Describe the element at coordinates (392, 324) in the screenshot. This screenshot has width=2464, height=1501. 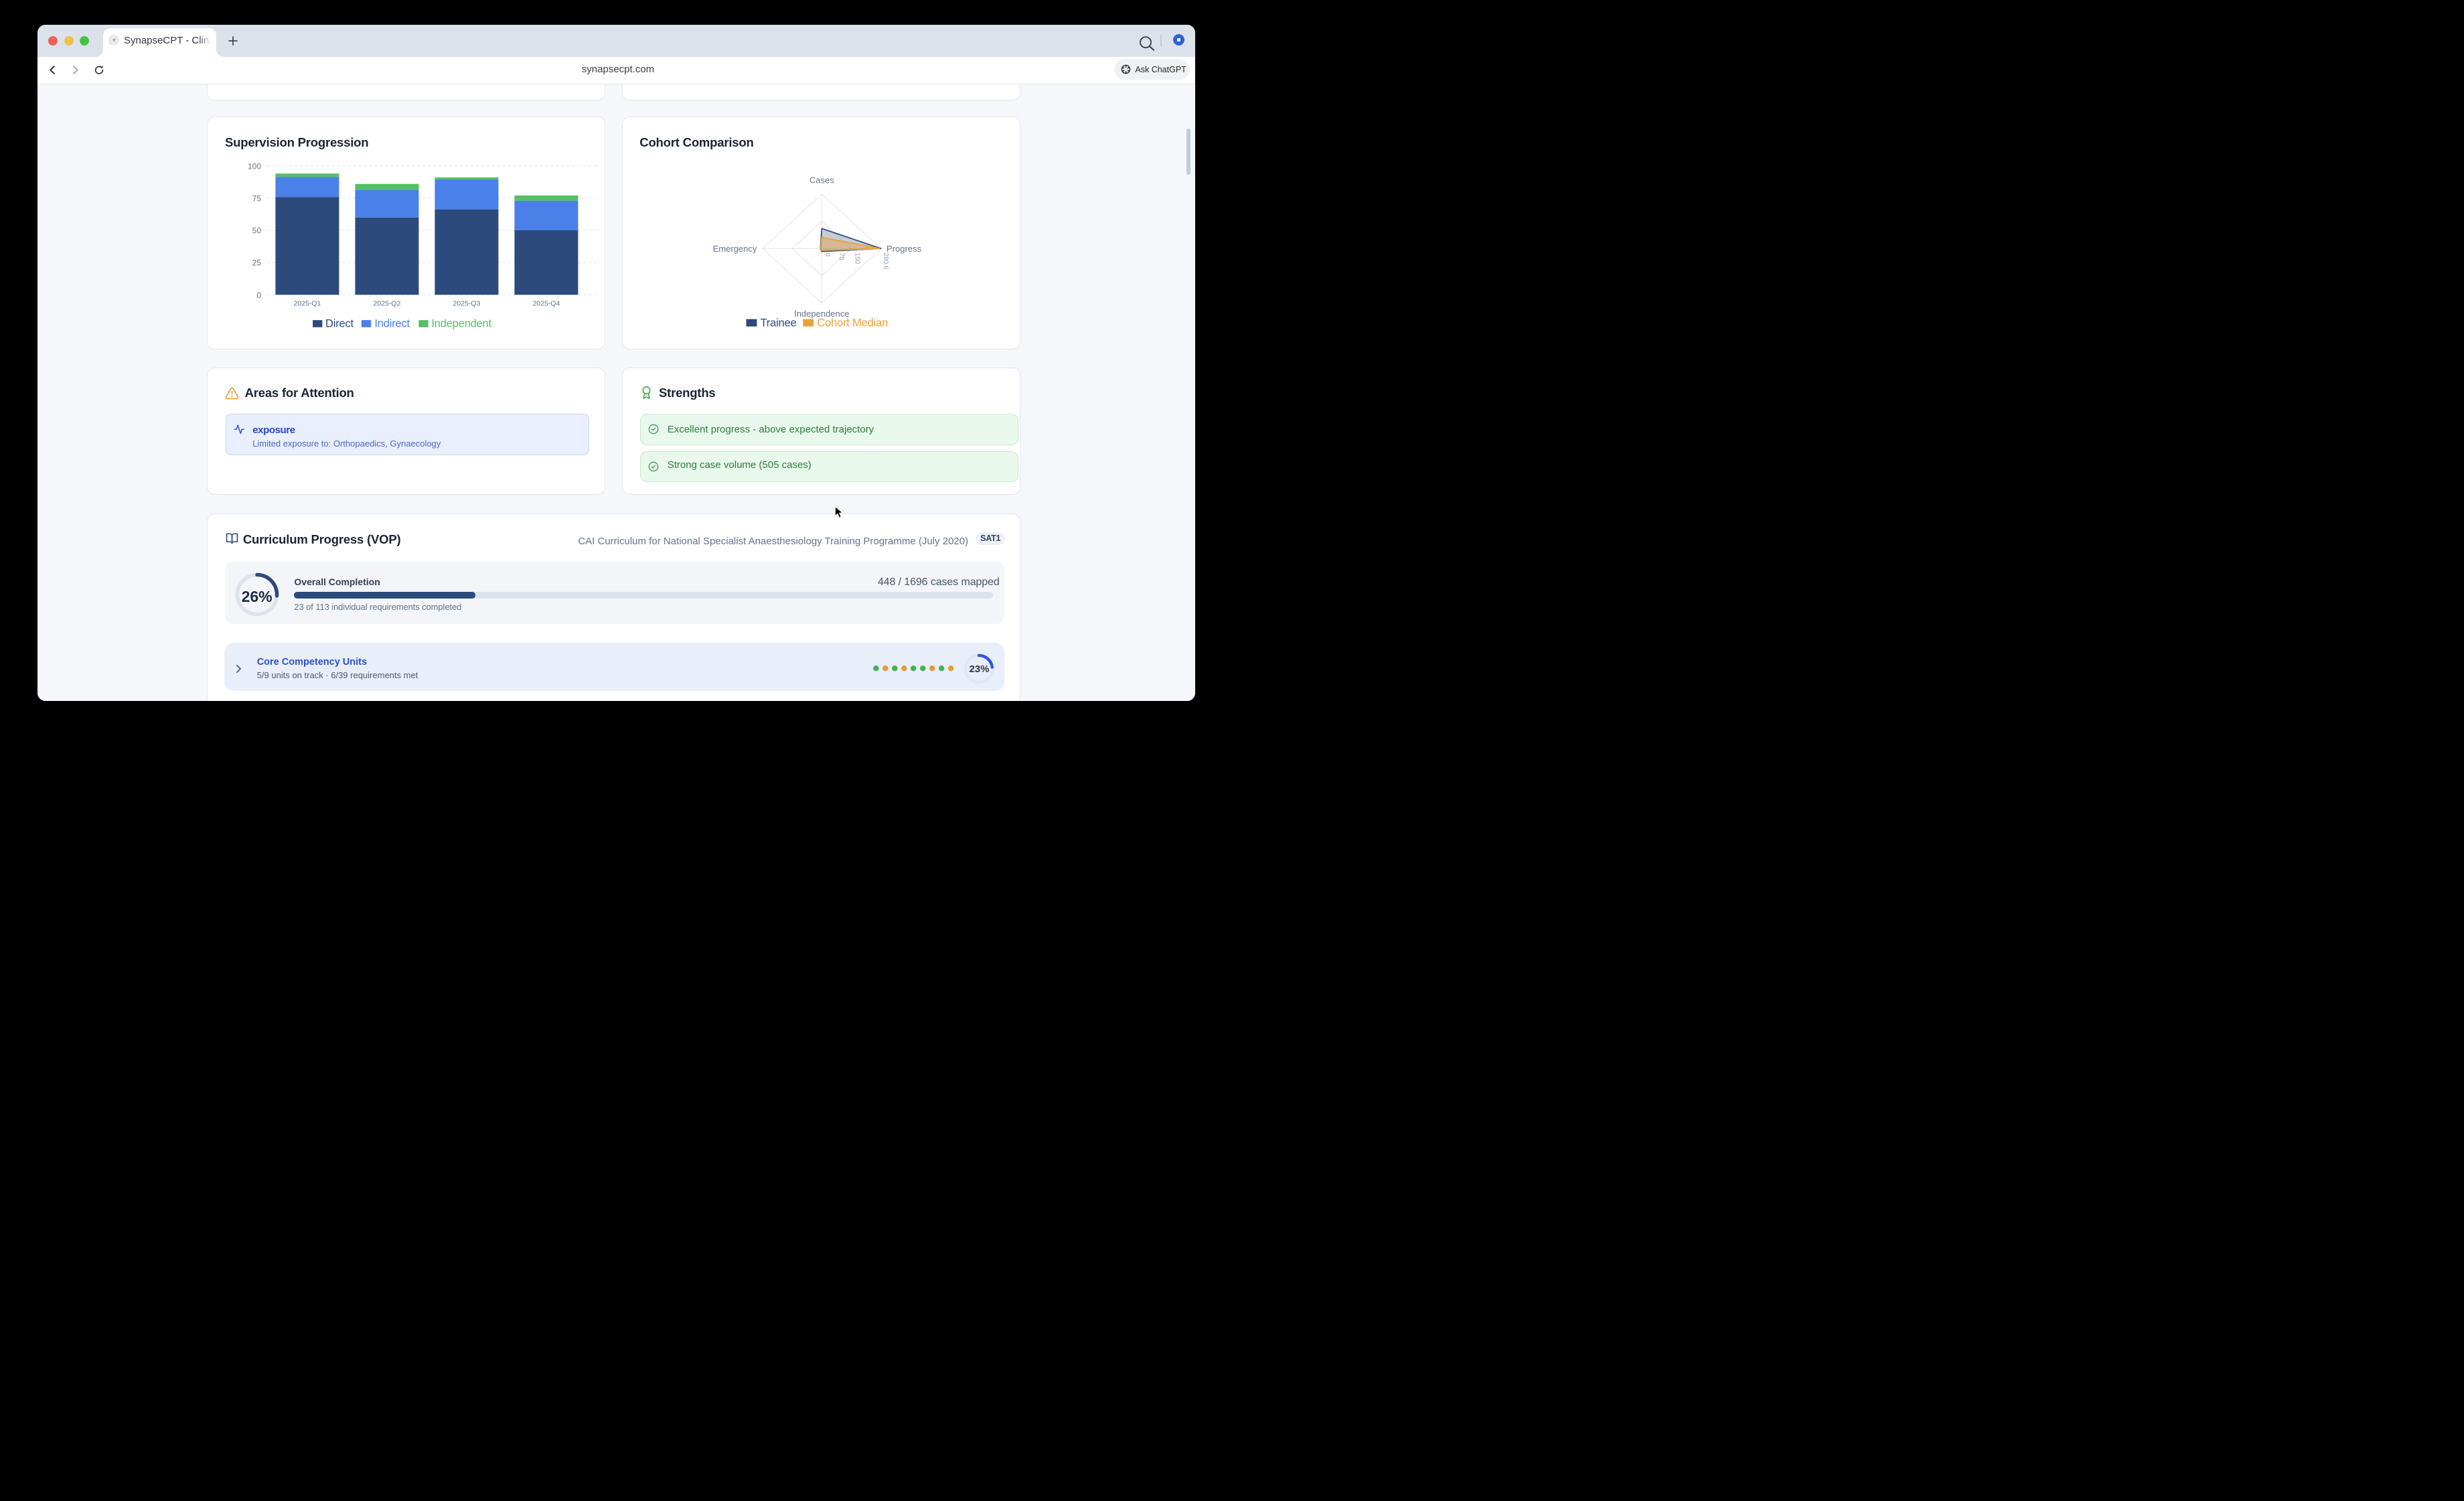
I see `svg-text: Indirect` at that location.